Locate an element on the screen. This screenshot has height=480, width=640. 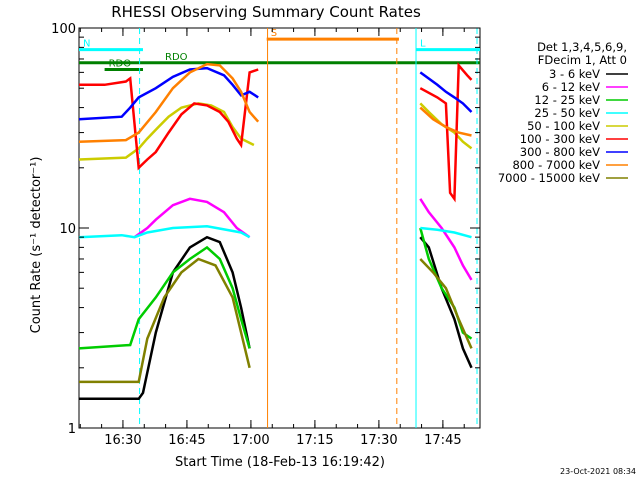
x-tick-label: 16:30 is located at coordinates (122, 440).